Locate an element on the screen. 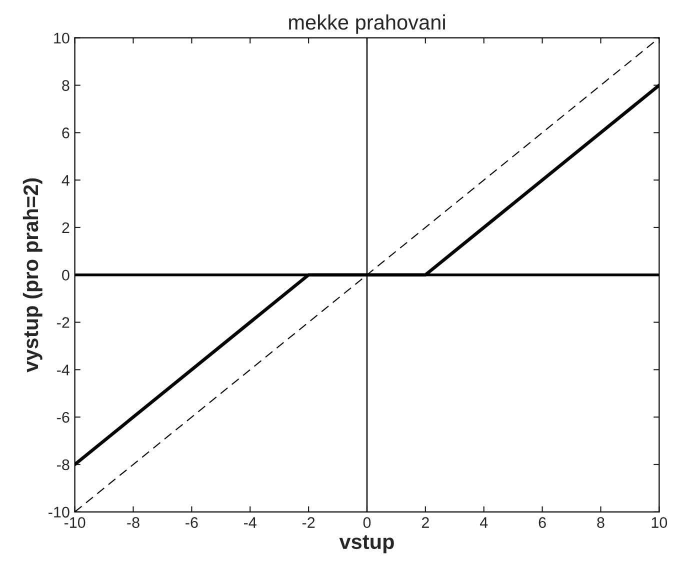  y-tick-label: -10 is located at coordinates (59, 512).